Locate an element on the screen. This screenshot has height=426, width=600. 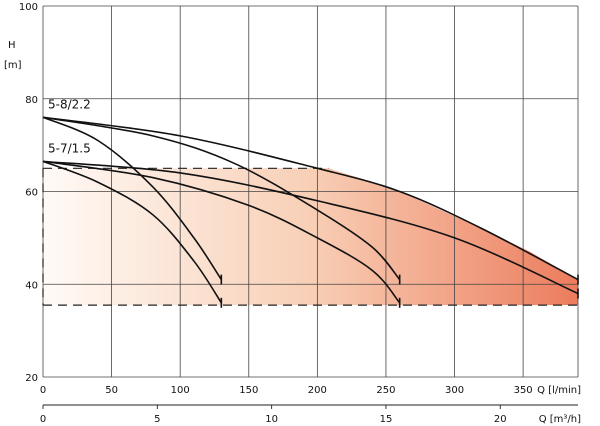
y-tick-label: 40 is located at coordinates (31, 285).